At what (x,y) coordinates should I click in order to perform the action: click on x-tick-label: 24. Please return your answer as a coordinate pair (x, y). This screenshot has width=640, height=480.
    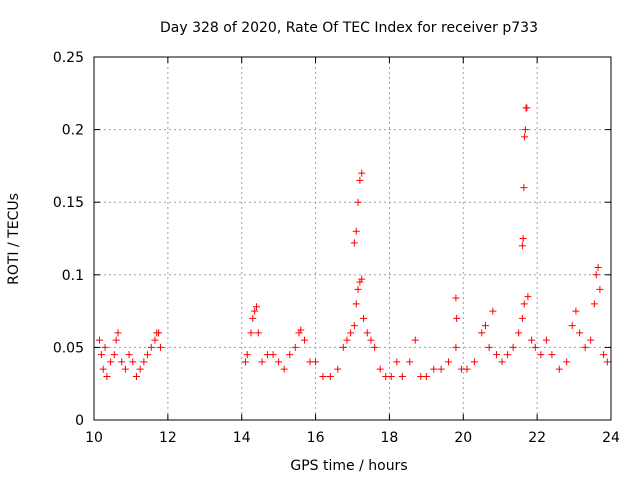
    Looking at the image, I should click on (611, 438).